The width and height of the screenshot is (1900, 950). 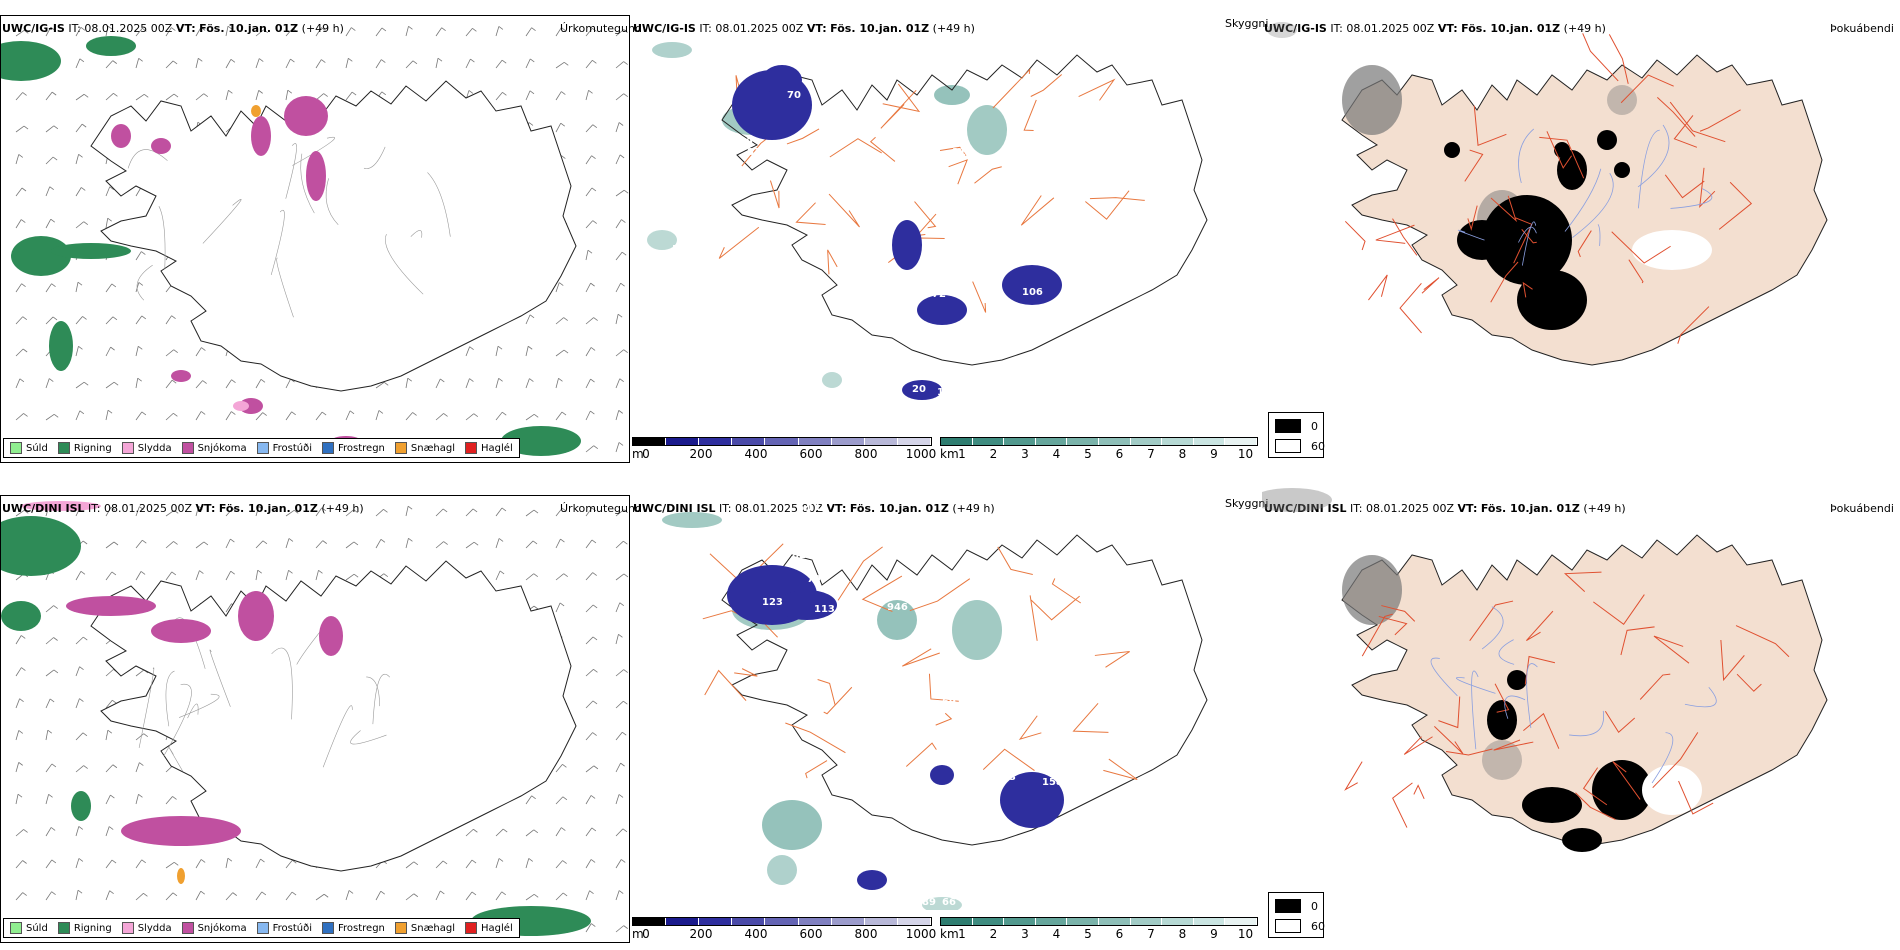 What do you see at coordinates (759, 28) in the screenshot?
I see `it-value: 08.01.2025 00Z` at bounding box center [759, 28].